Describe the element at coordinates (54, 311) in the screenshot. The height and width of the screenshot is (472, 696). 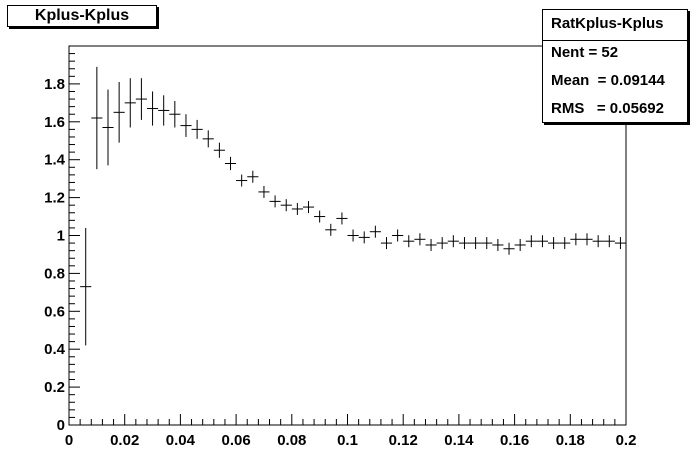
I see `y-tick-label: 0.6` at that location.